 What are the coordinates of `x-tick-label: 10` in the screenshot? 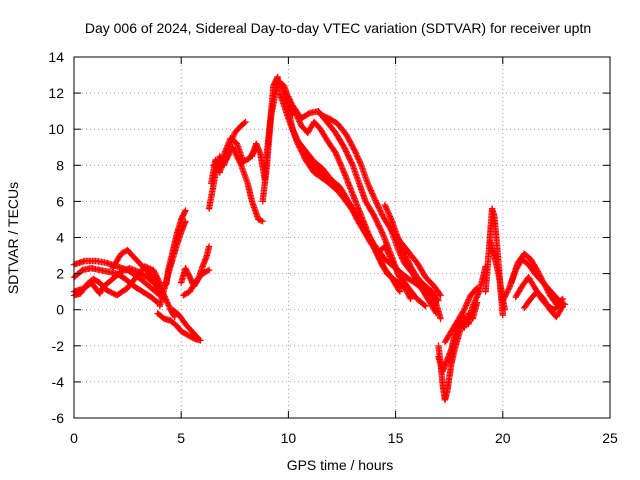 It's located at (289, 438).